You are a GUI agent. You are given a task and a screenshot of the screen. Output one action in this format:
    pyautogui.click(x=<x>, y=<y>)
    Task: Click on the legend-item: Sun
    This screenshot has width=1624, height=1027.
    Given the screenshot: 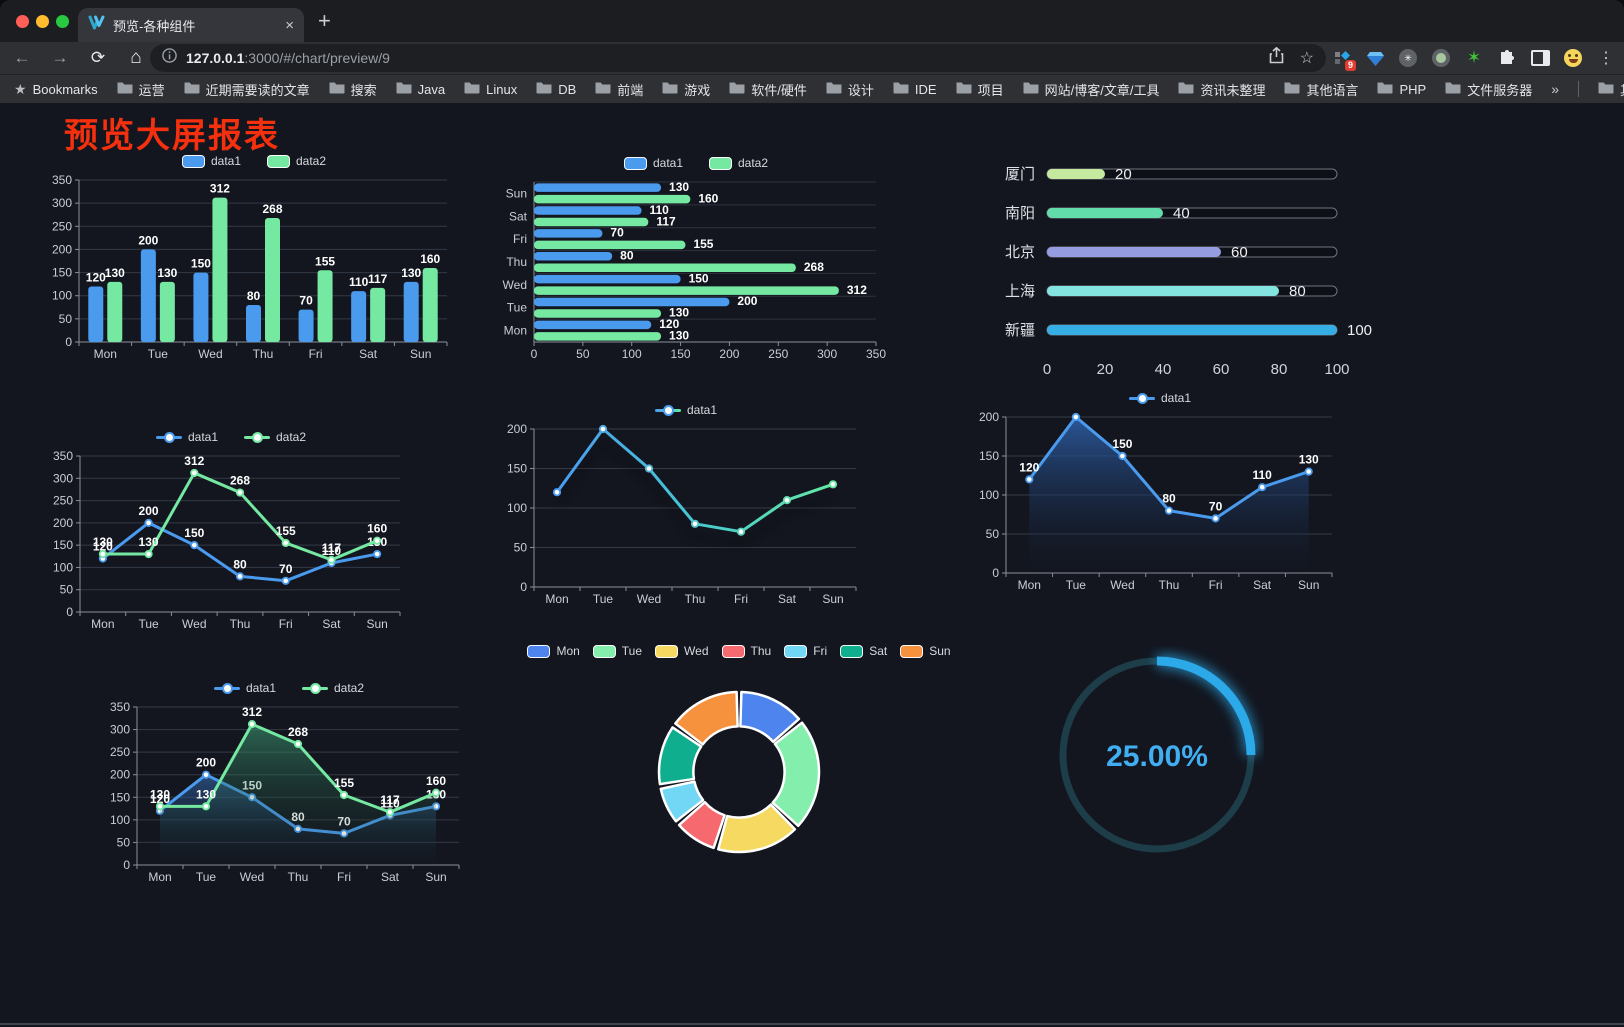 What is the action you would take?
    pyautogui.click(x=925, y=651)
    